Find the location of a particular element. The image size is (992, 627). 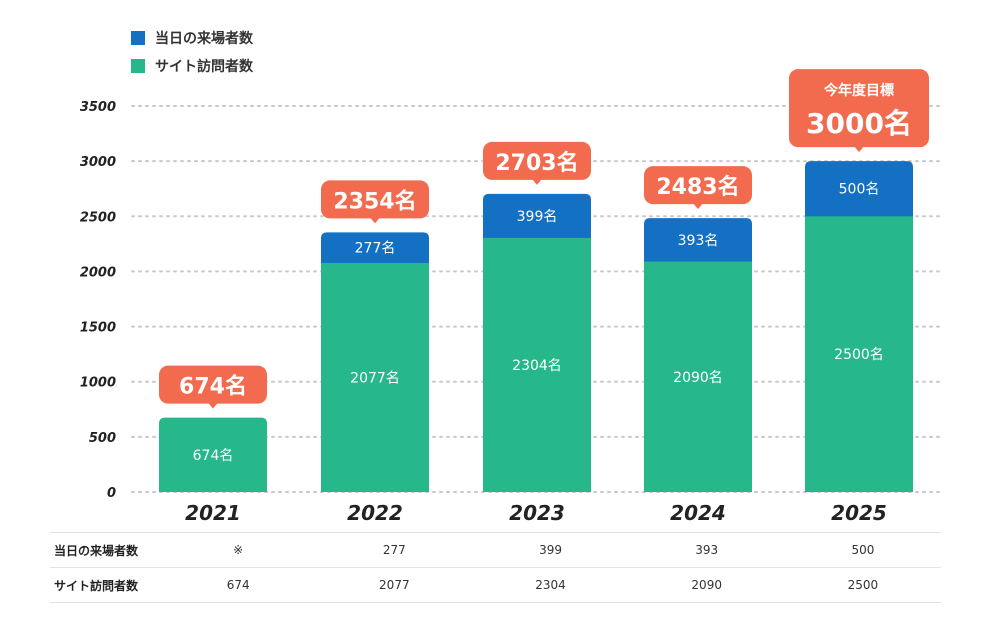

legend-item-venue: 当日の来場者数 is located at coordinates (192, 38).